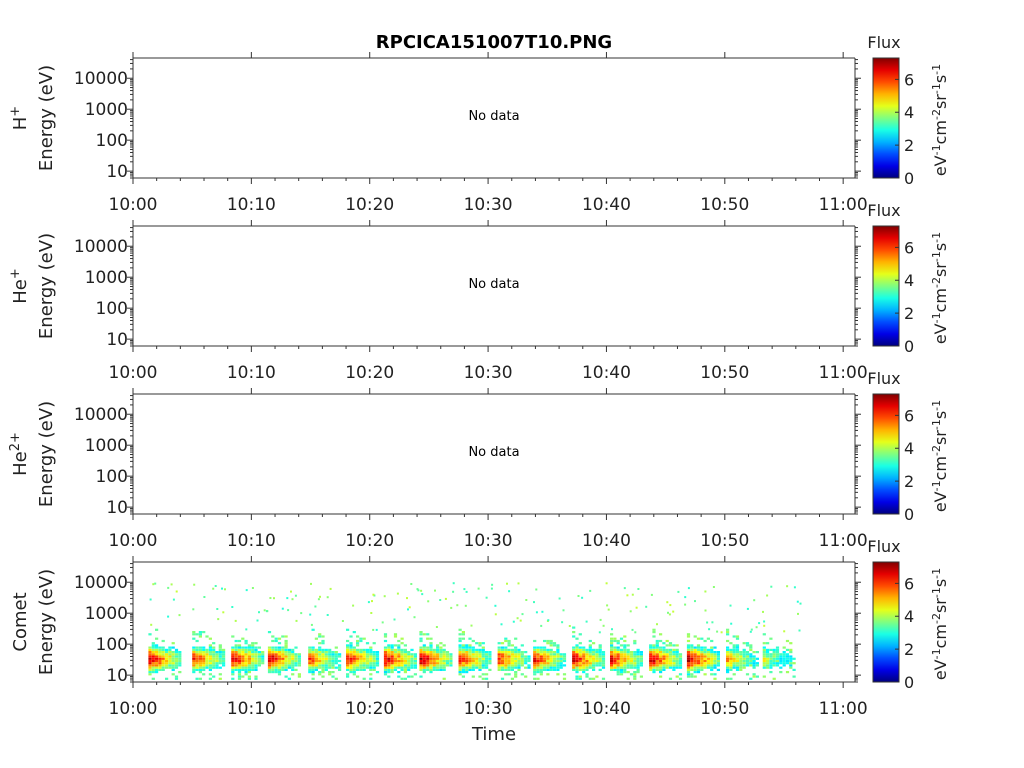  I want to click on colorbar-bar, so click(886, 622).